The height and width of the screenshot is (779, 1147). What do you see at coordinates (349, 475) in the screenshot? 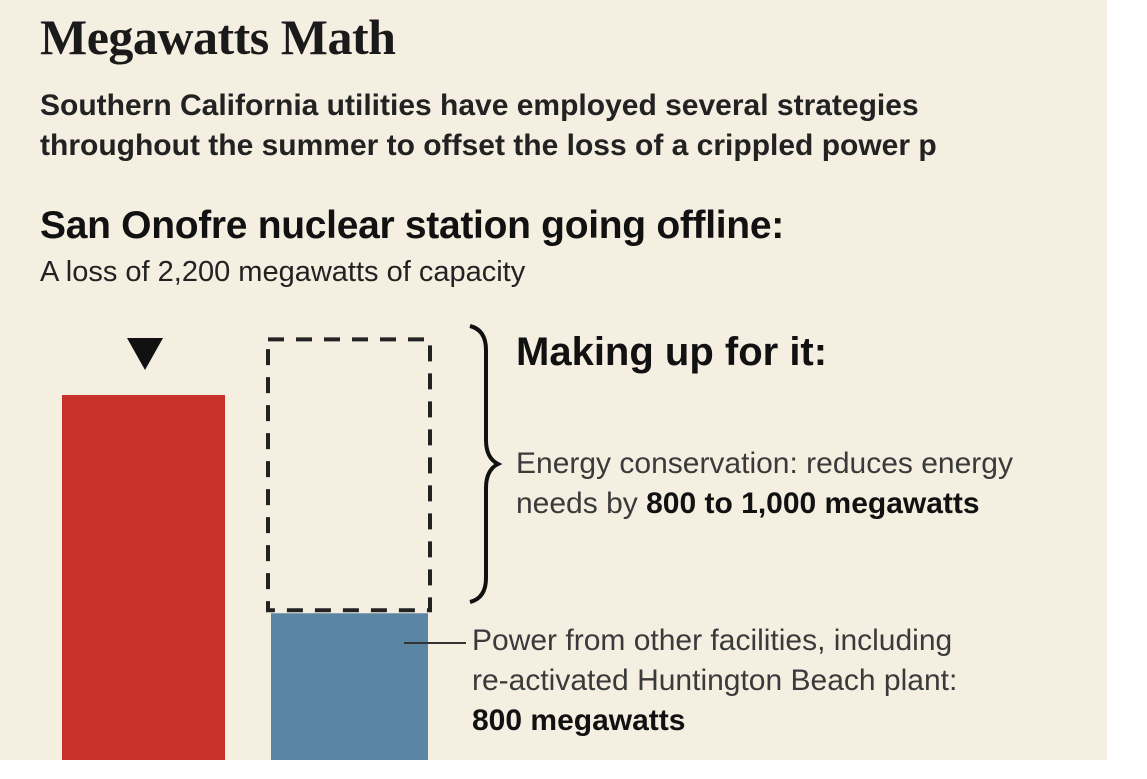
I see `bar-conservation-dashed` at bounding box center [349, 475].